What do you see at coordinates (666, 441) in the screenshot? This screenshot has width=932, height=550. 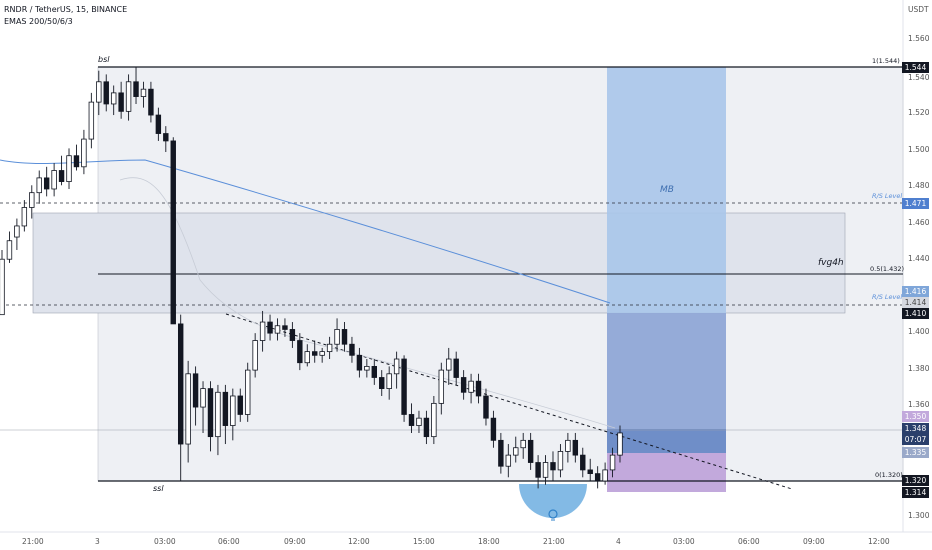 I see `target-zone` at bounding box center [666, 441].